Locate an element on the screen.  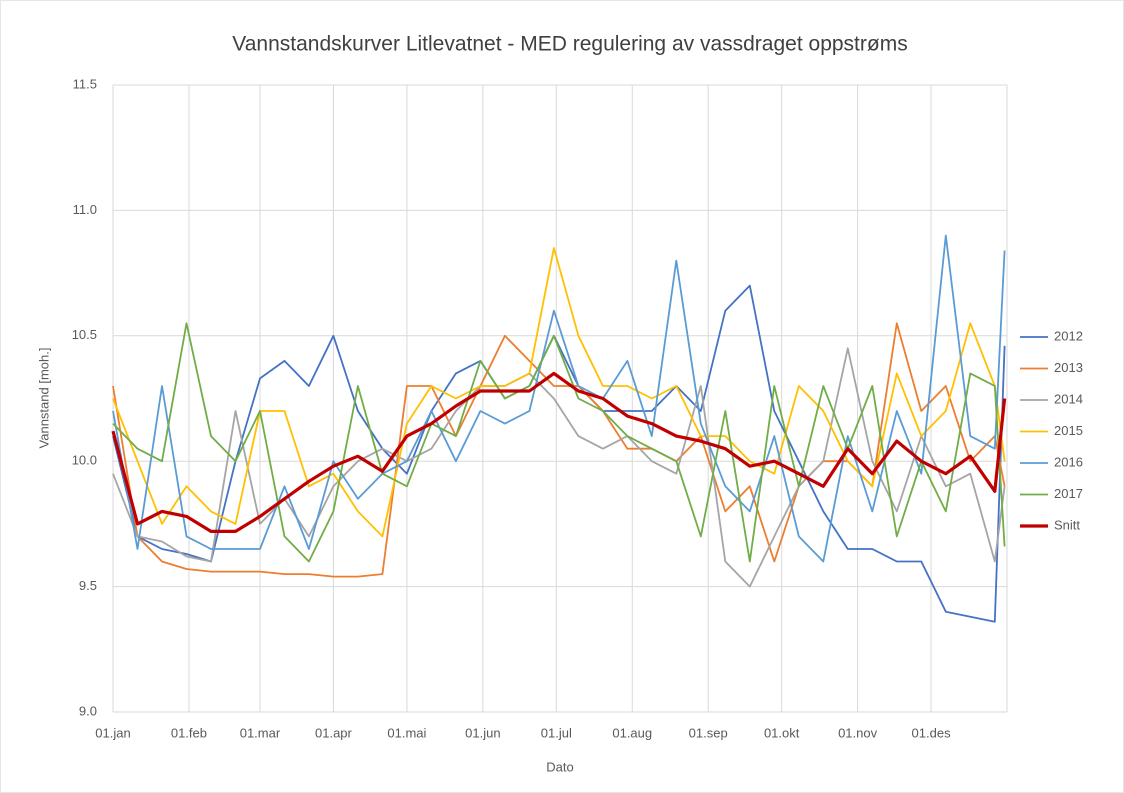
legend-label: 2017 is located at coordinates (1068, 493).